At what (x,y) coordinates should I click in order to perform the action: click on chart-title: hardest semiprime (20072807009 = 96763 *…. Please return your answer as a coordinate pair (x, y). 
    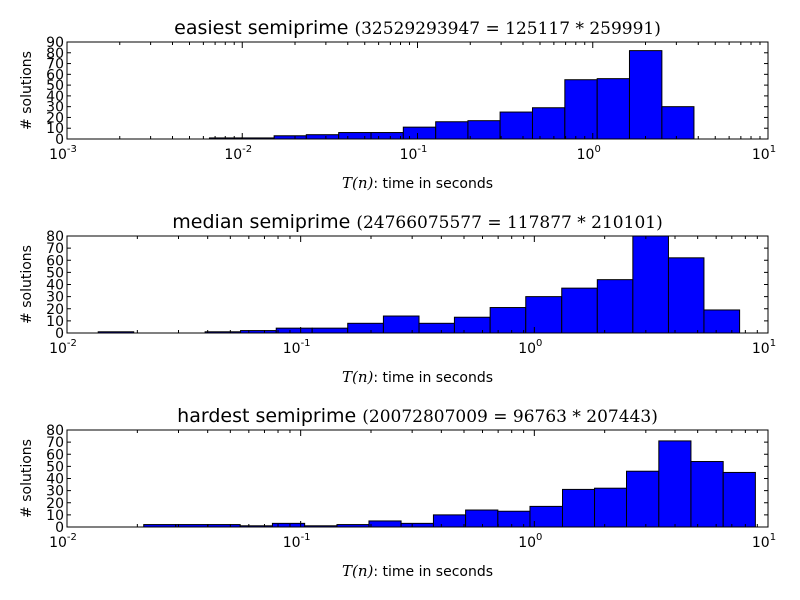
    Looking at the image, I should click on (417, 416).